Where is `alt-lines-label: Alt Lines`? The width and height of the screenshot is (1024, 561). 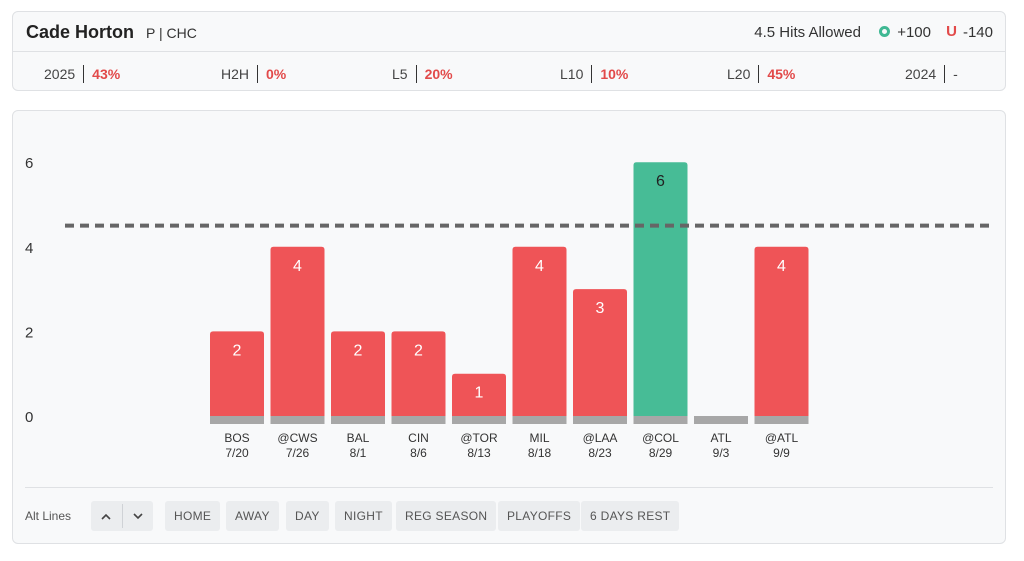
alt-lines-label: Alt Lines is located at coordinates (48, 516).